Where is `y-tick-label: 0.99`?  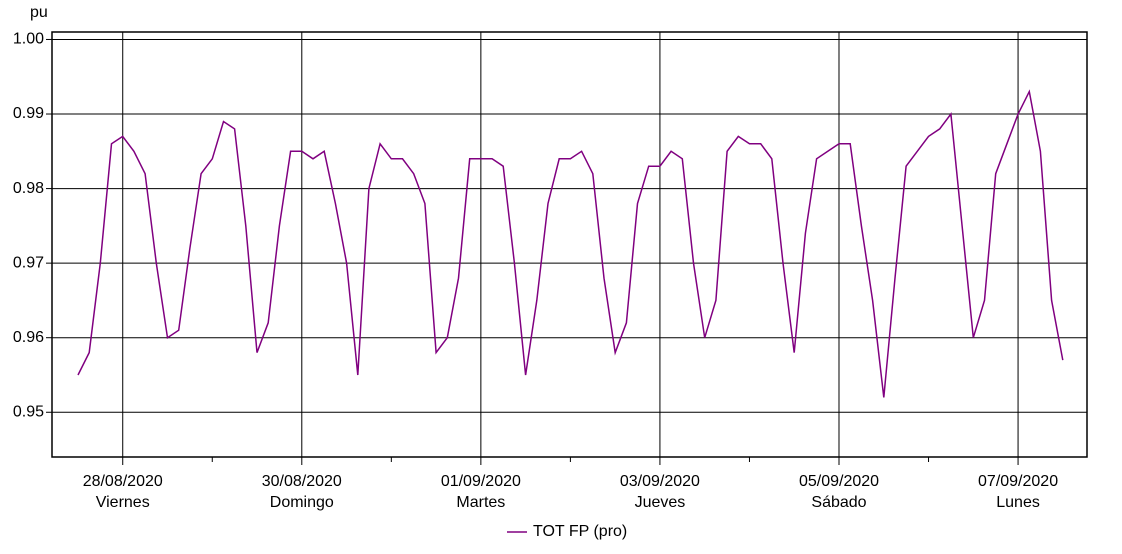
y-tick-label: 0.99 is located at coordinates (28, 113).